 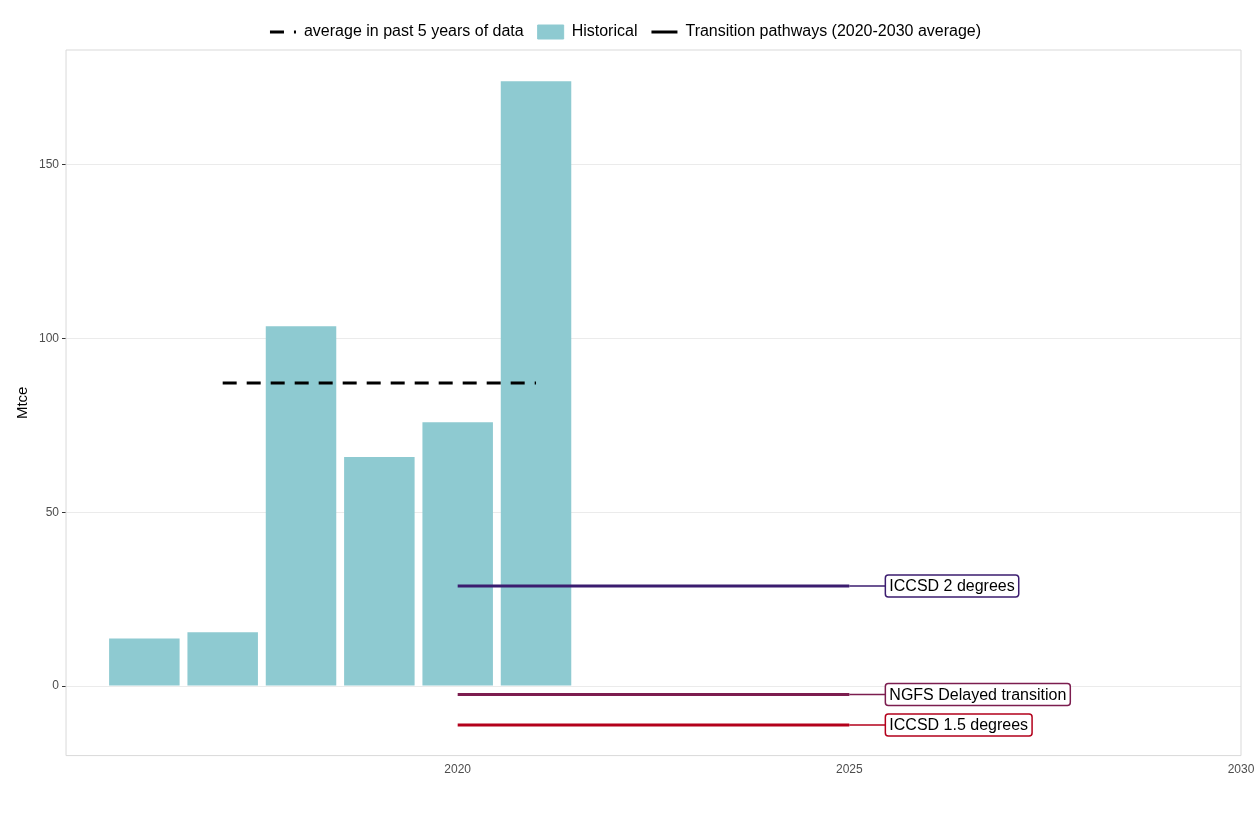 I want to click on x-tick-label: 2020, so click(x=458, y=769).